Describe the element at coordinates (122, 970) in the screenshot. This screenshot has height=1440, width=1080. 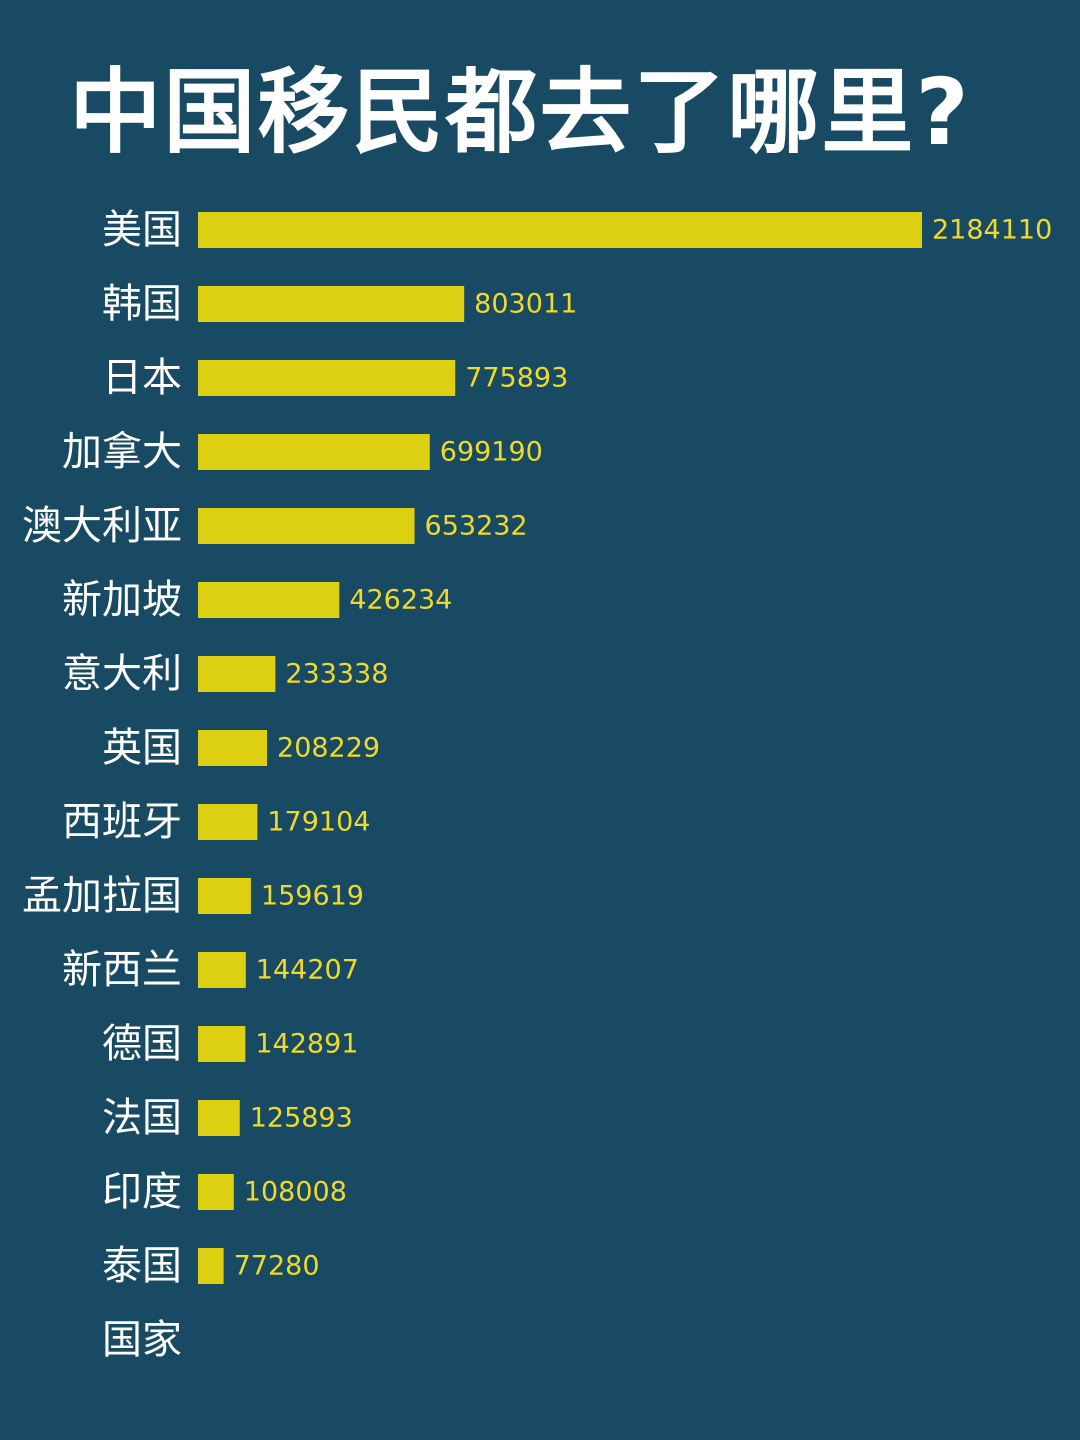
I see `category-label: 新西兰` at that location.